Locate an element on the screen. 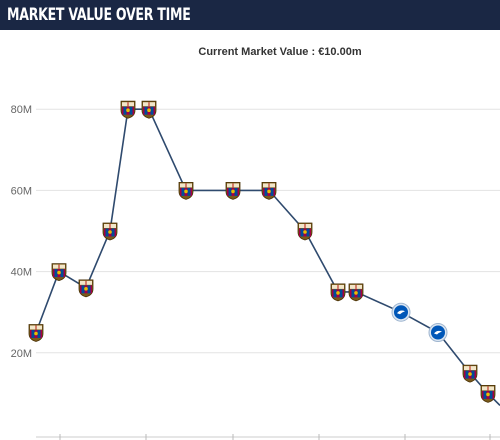 This screenshot has width=500, height=440. section-title: MARKET VALUE OVER TIME is located at coordinates (99, 15).